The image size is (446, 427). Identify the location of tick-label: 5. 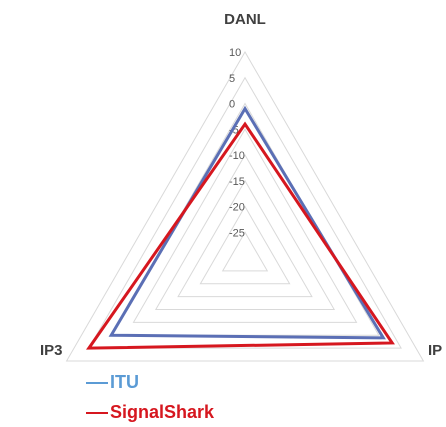
(232, 79).